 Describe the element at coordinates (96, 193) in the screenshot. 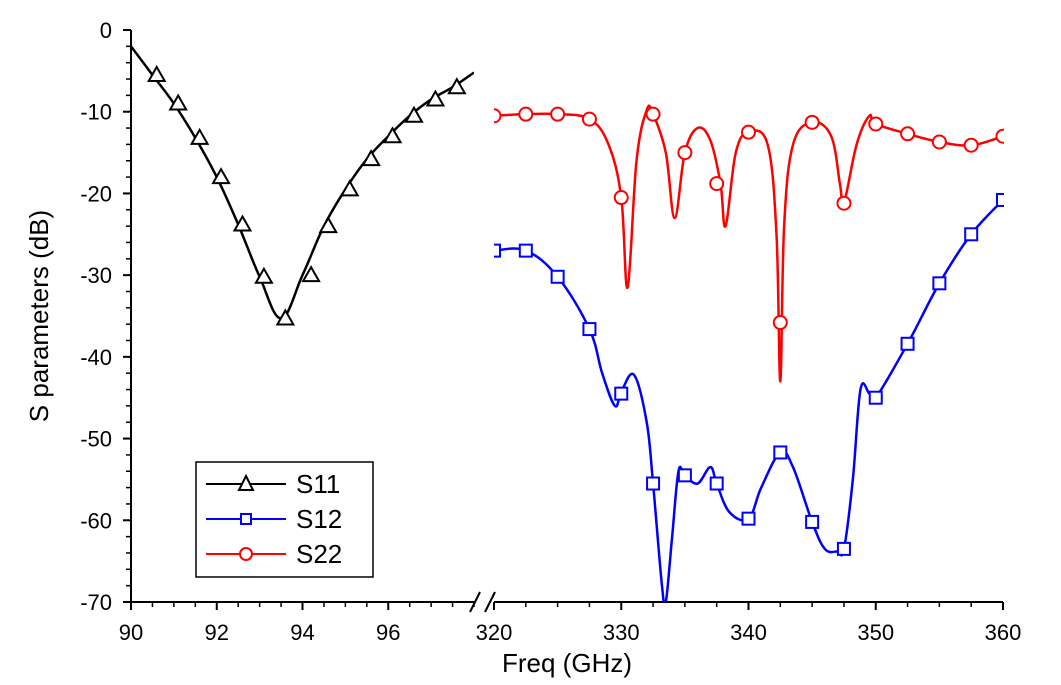

I see `y-tick-label: -20` at that location.